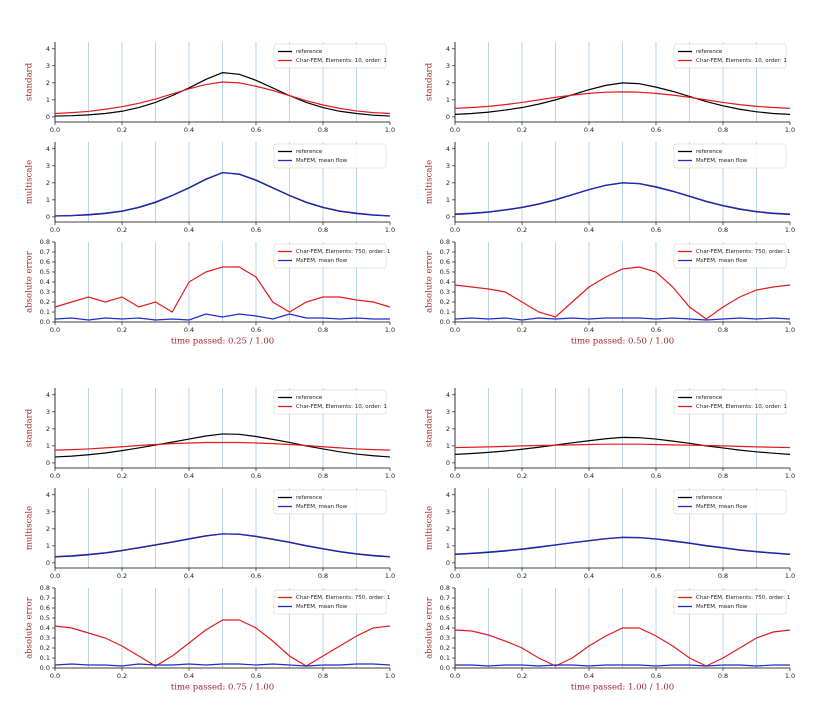 The width and height of the screenshot is (831, 713). Describe the element at coordinates (622, 342) in the screenshot. I see `x-axis-label: time passed: 0.50 / 1.00` at that location.